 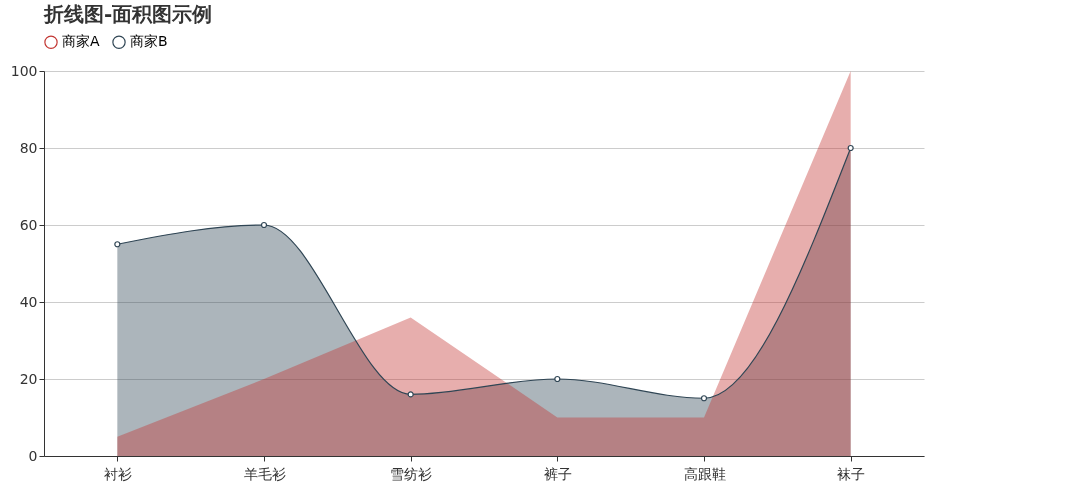 I want to click on y-tick-label: 40, so click(x=28, y=301).